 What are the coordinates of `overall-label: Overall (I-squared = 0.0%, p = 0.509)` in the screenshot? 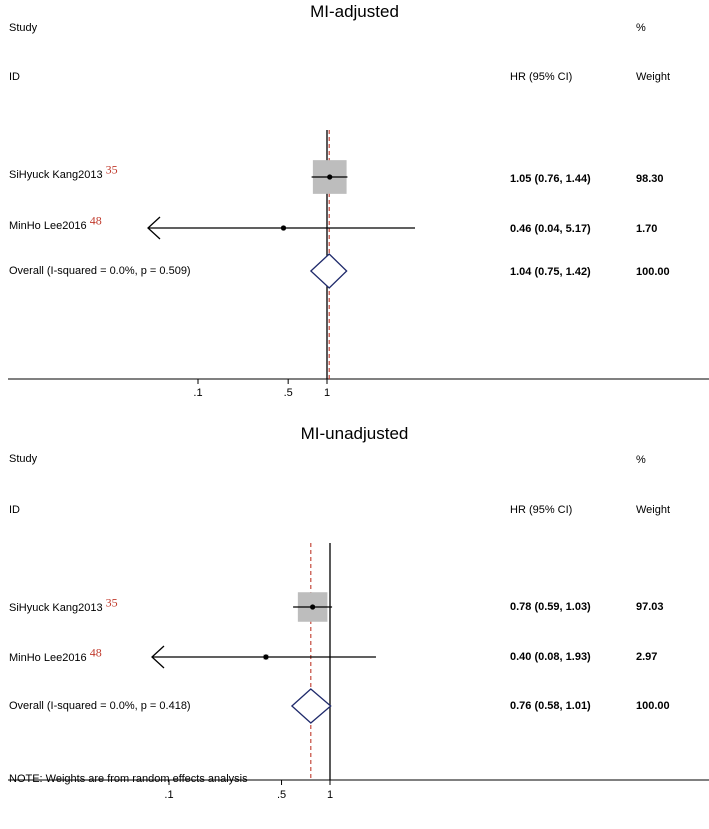 It's located at (100, 271).